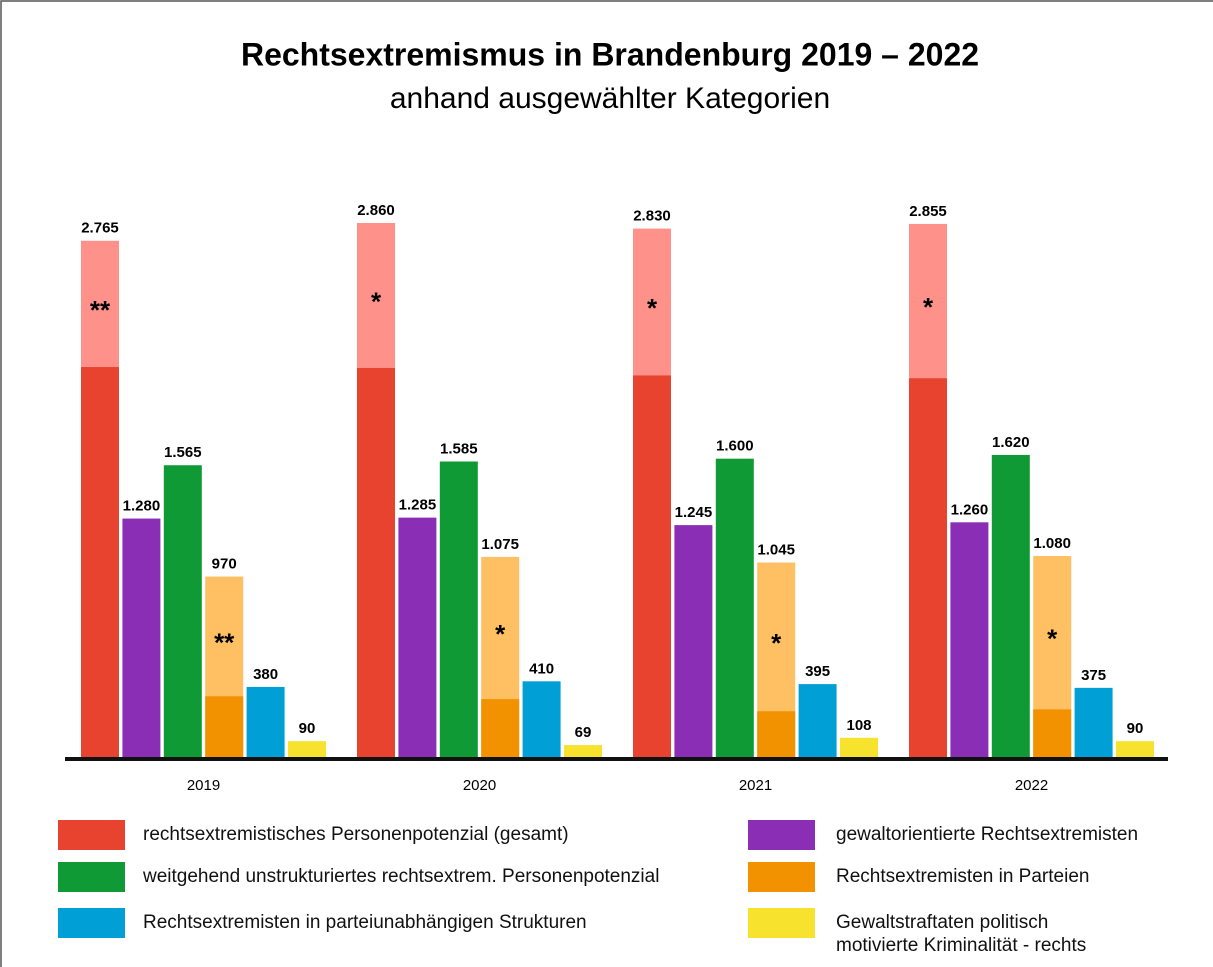  Describe the element at coordinates (1093, 675) in the screenshot. I see `value-label: 375` at that location.